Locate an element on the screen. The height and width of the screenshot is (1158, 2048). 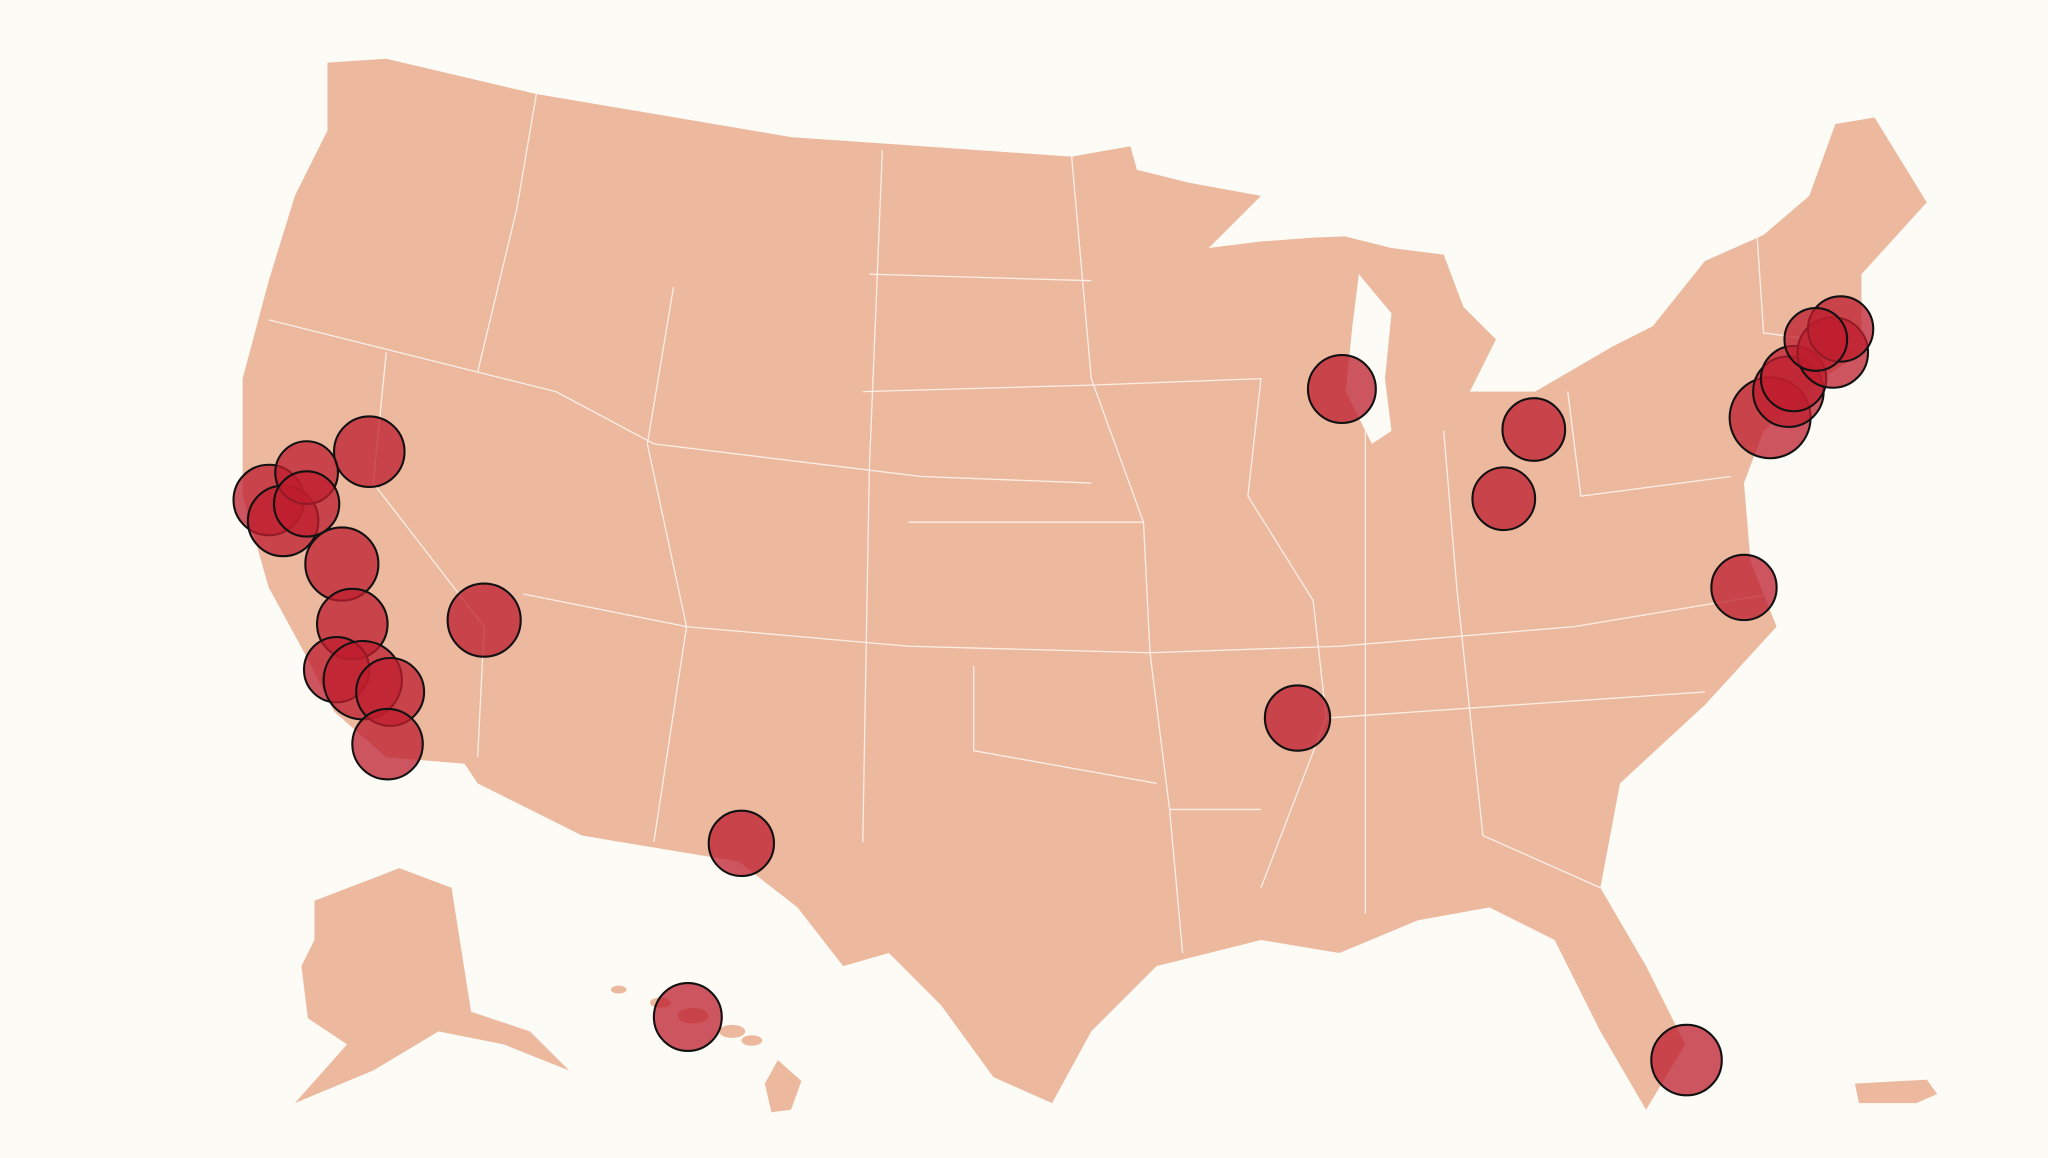
alaska is located at coordinates (432, 986).